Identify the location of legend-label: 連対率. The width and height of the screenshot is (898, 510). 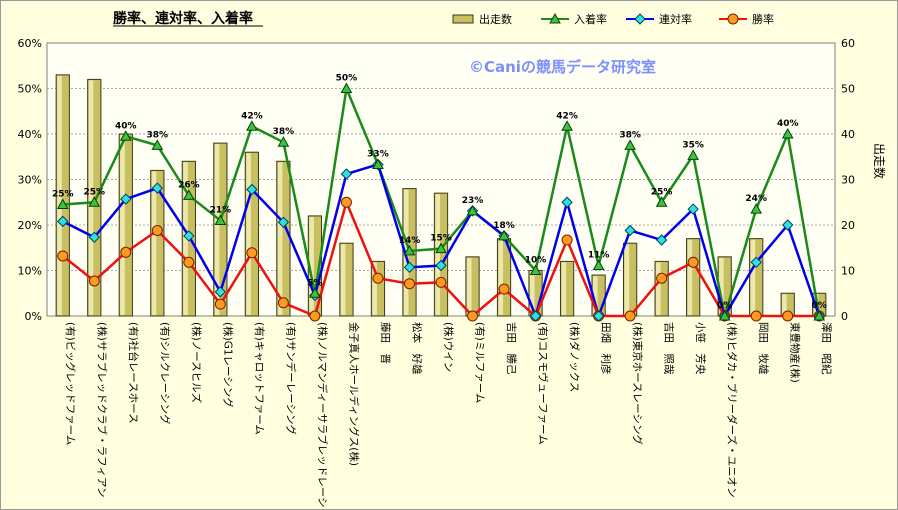
(675, 19).